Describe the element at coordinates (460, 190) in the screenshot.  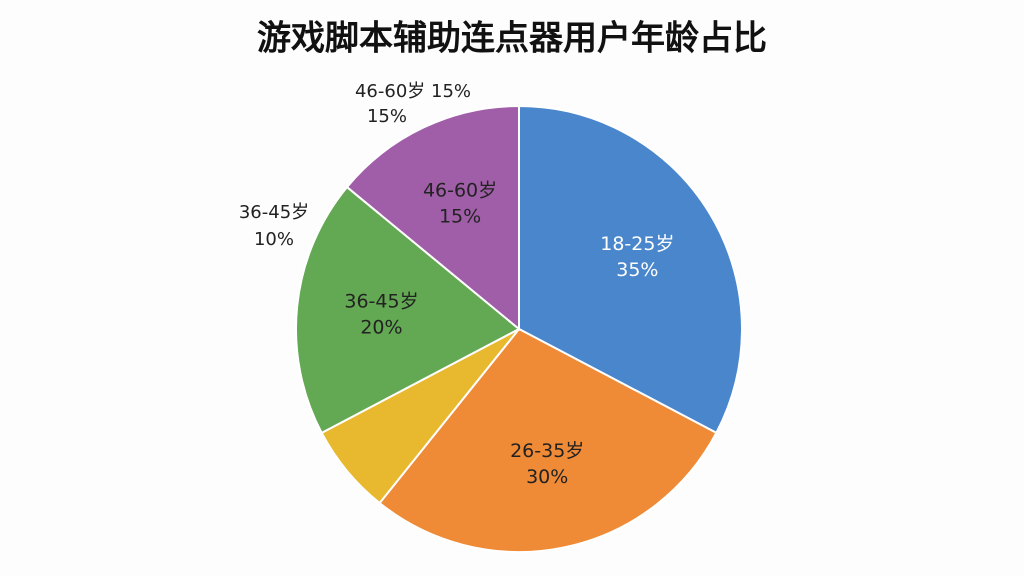
I see `slice-category-label: 46-60岁` at that location.